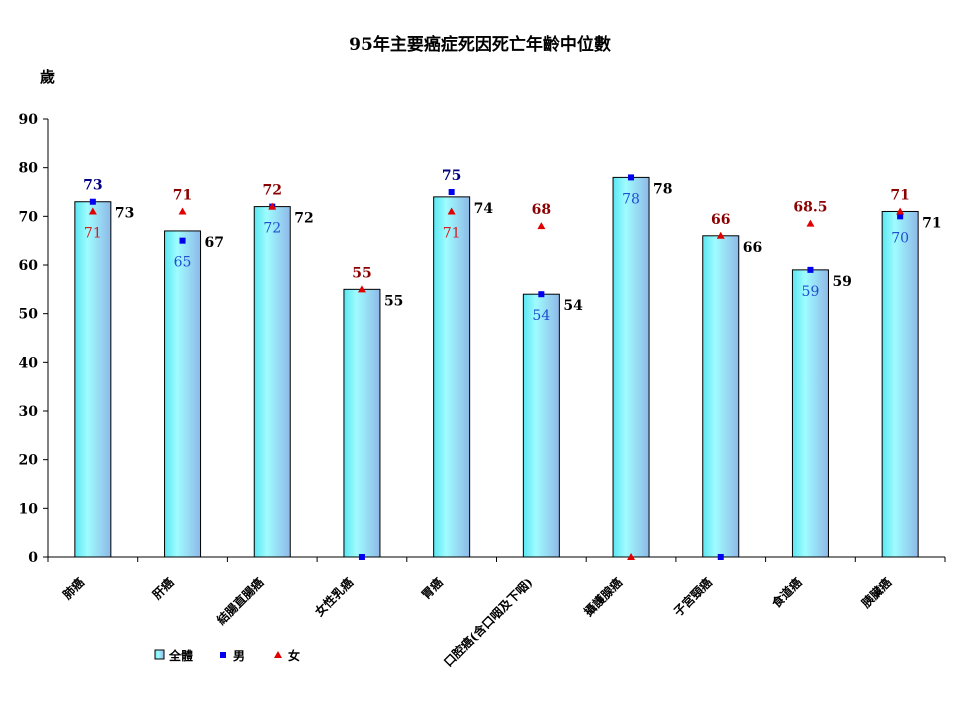  What do you see at coordinates (29, 509) in the screenshot?
I see `y-tick-label: 10` at bounding box center [29, 509].